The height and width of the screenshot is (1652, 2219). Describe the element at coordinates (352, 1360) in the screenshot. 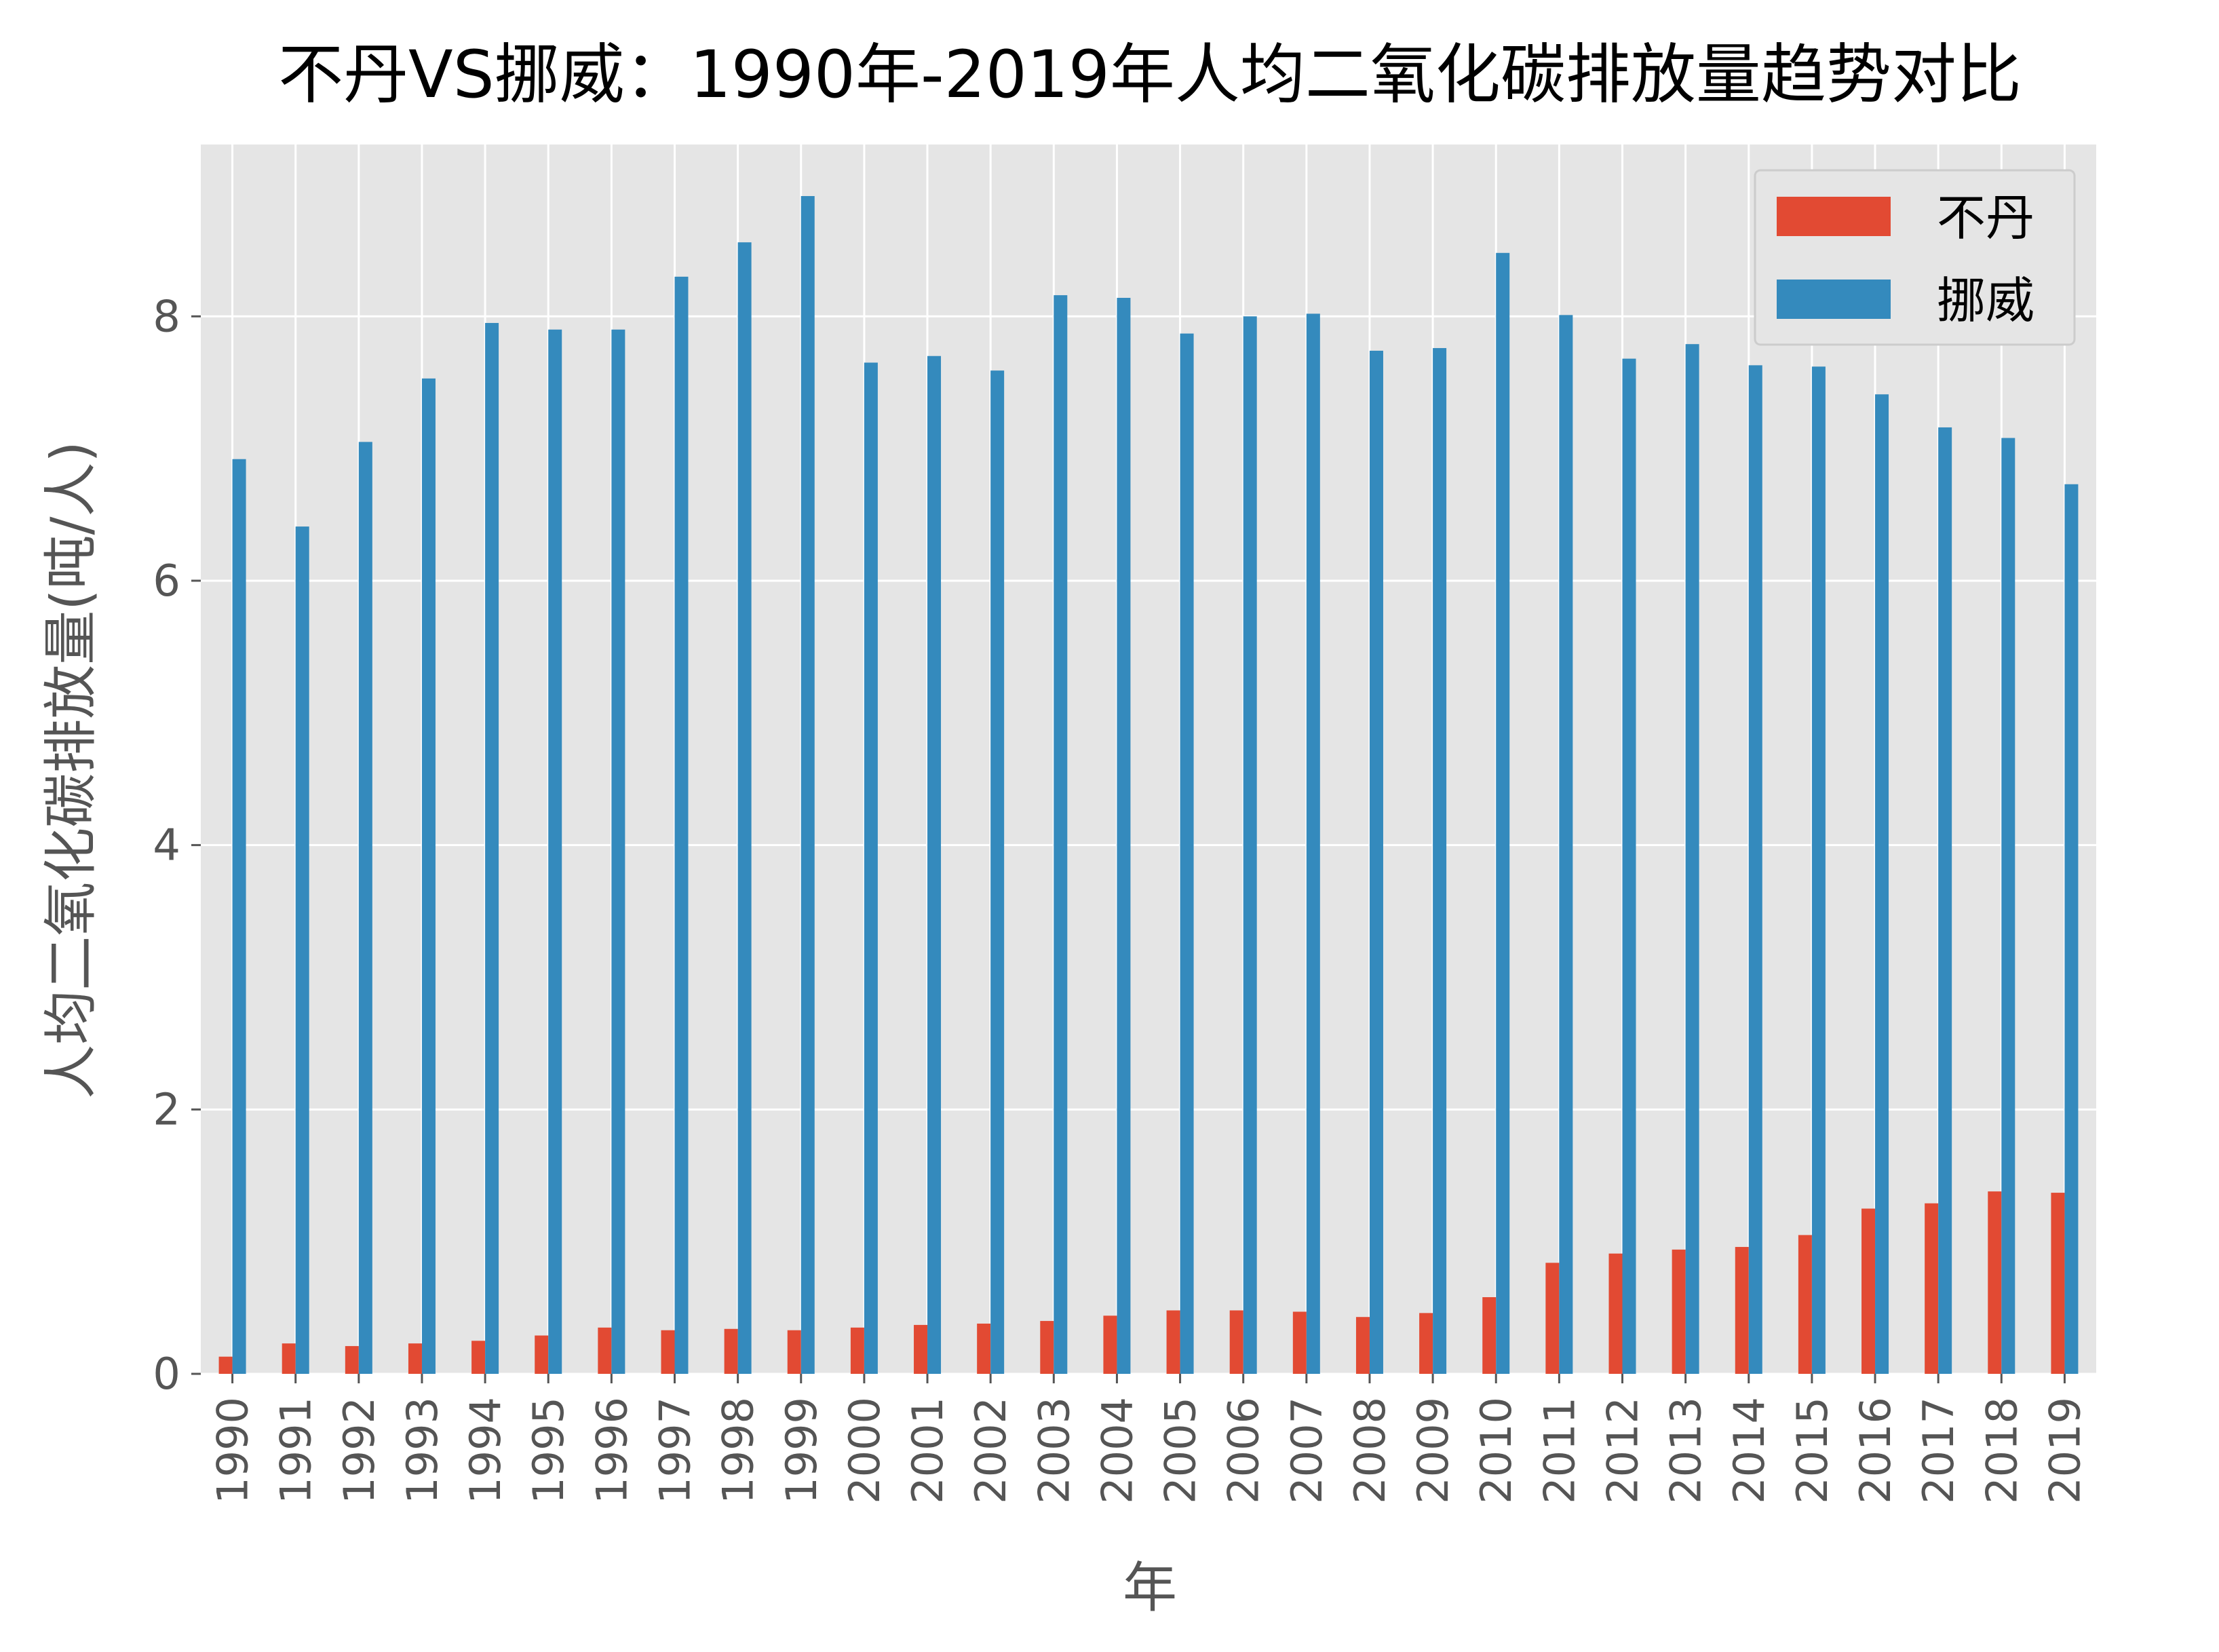

I see `bar-bhutan-1992` at that location.